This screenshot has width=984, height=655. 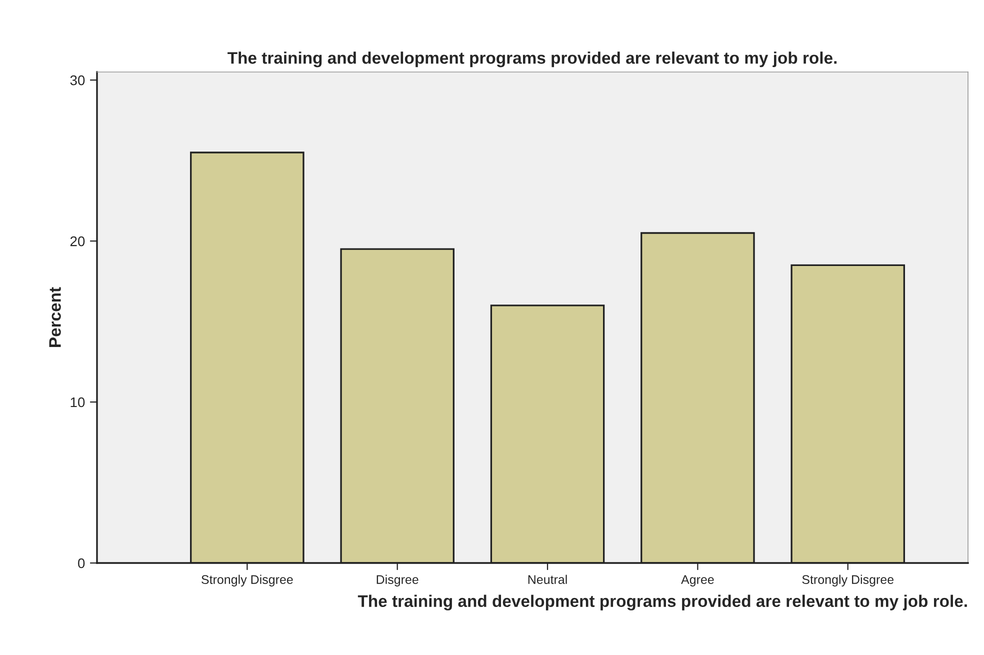 What do you see at coordinates (81, 563) in the screenshot?
I see `y-tick-label: 0` at bounding box center [81, 563].